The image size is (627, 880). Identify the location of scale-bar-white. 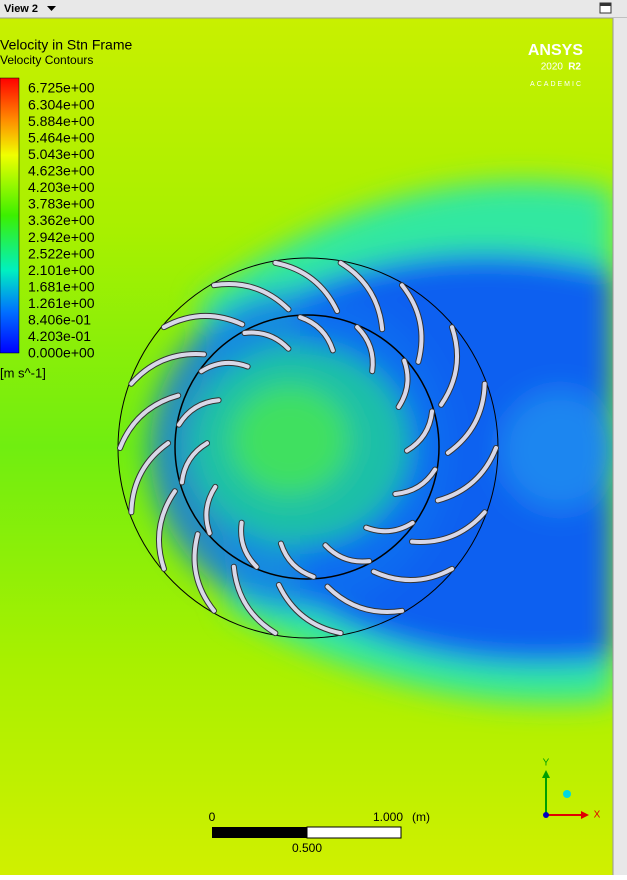
(354, 832).